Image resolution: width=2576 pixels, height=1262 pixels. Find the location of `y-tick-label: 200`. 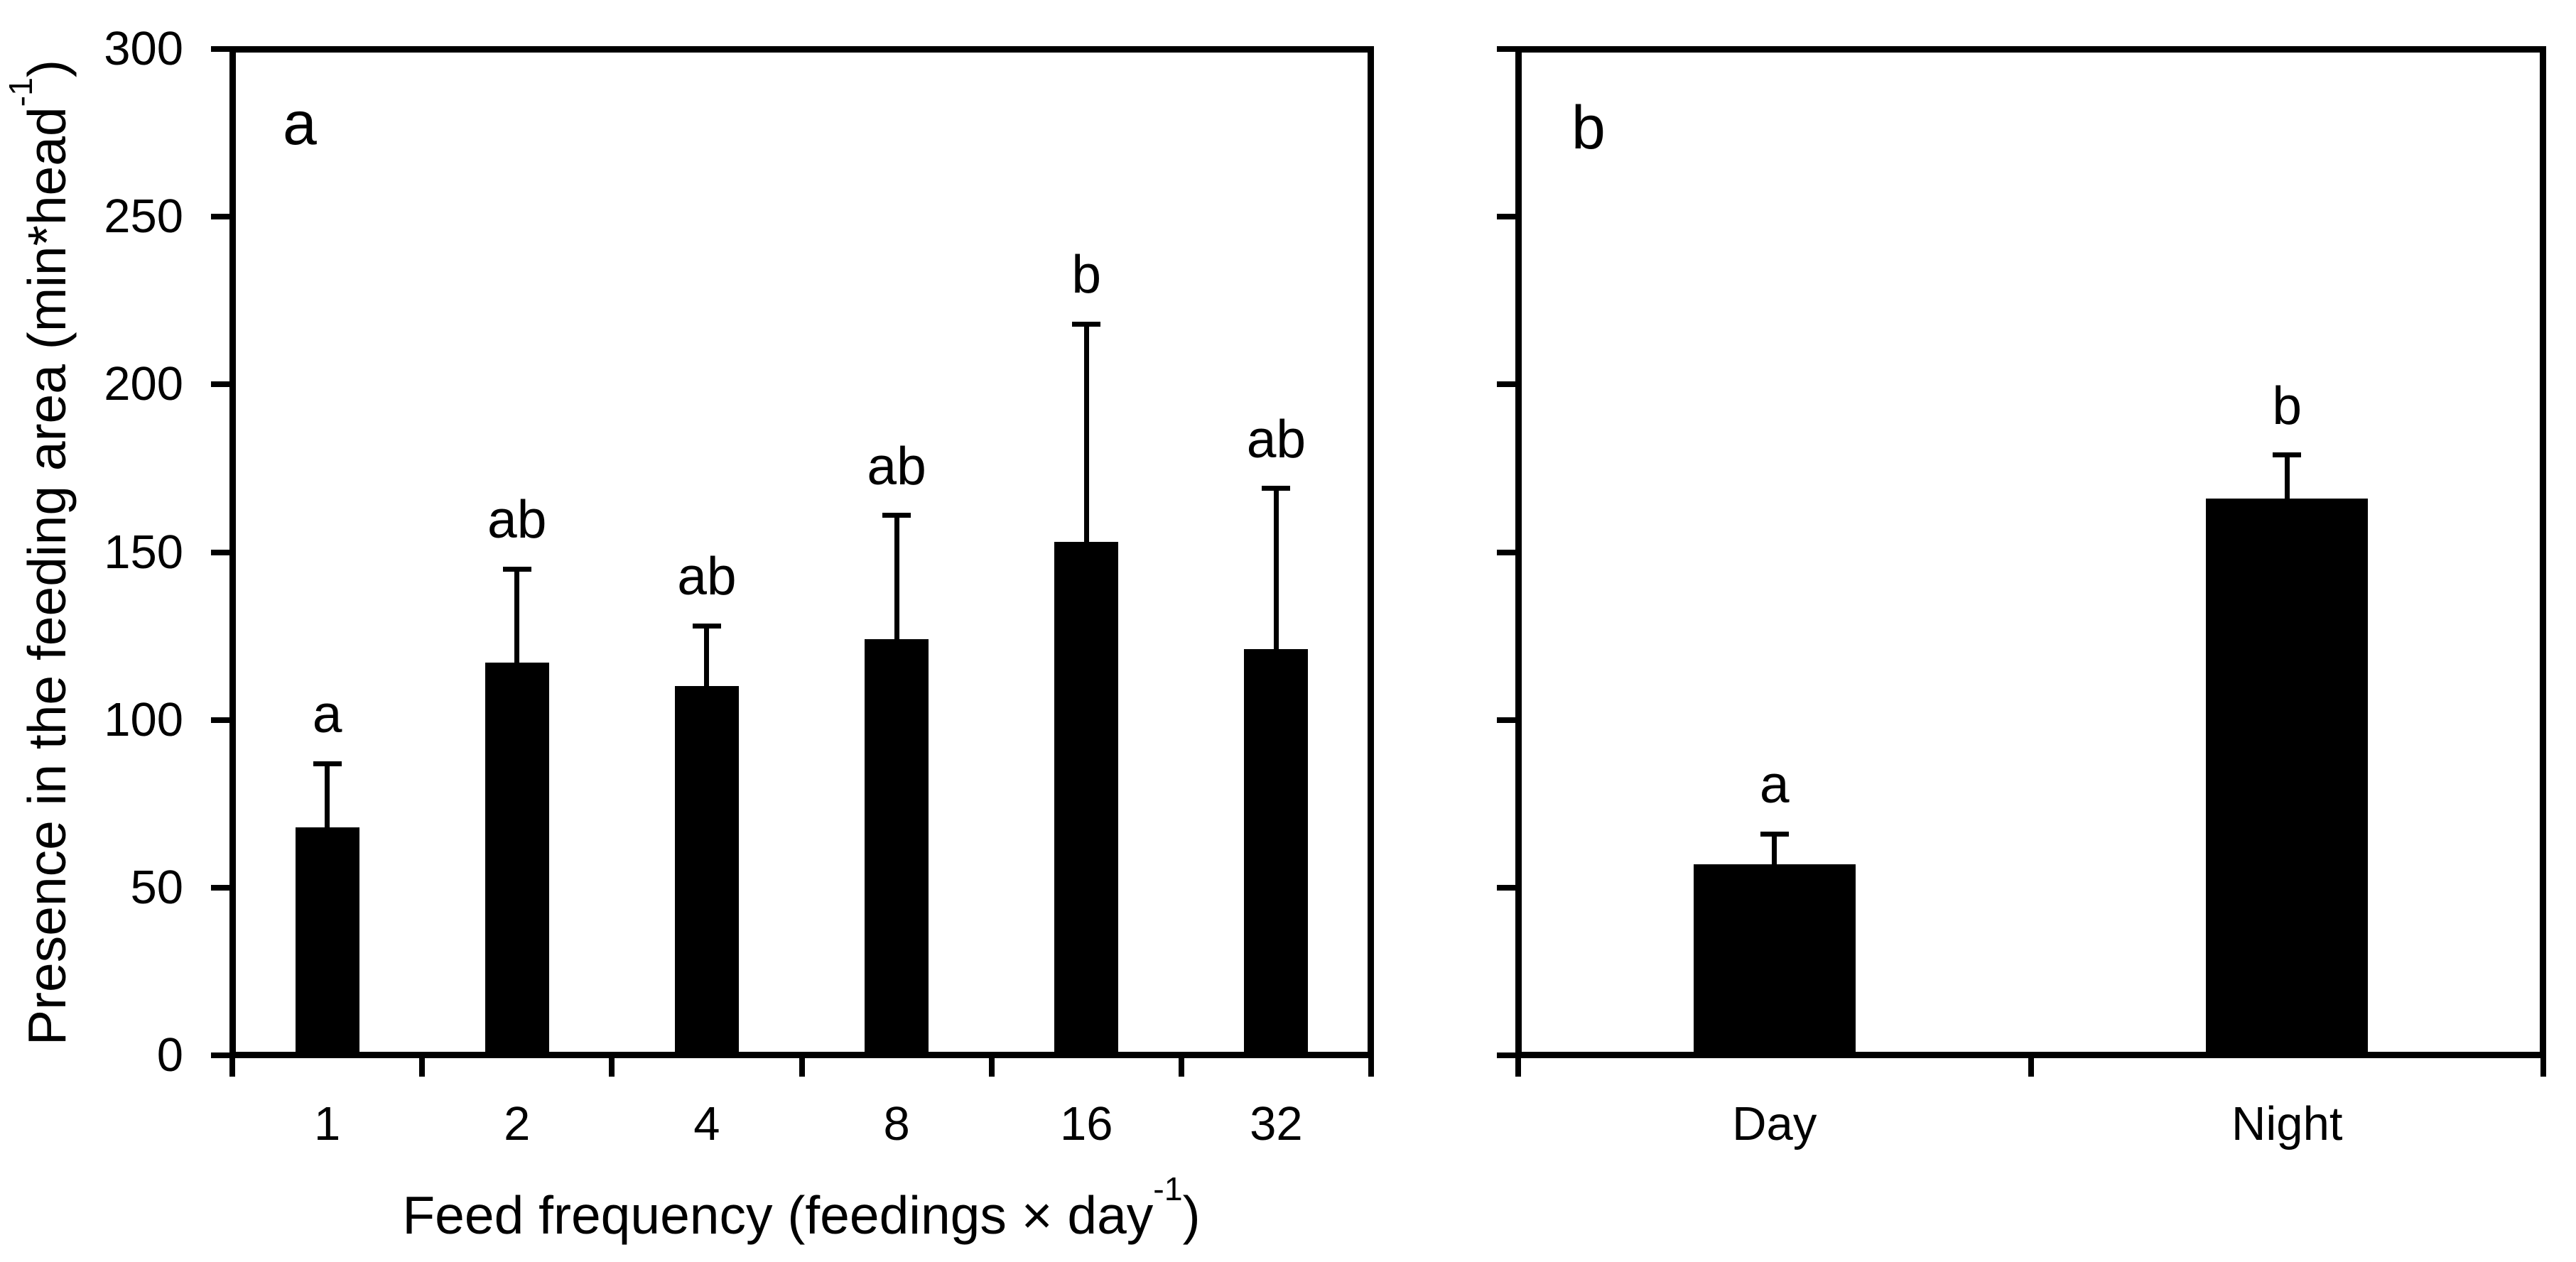

y-tick-label: 200 is located at coordinates (143, 384).